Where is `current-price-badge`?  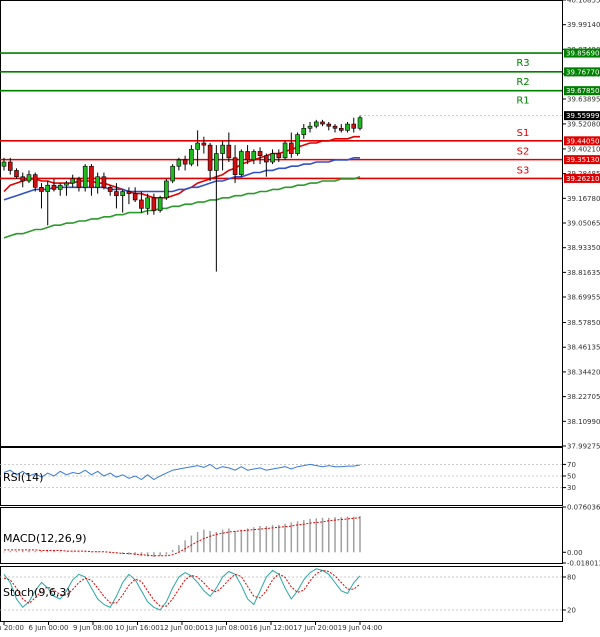
current-price-badge is located at coordinates (582, 116).